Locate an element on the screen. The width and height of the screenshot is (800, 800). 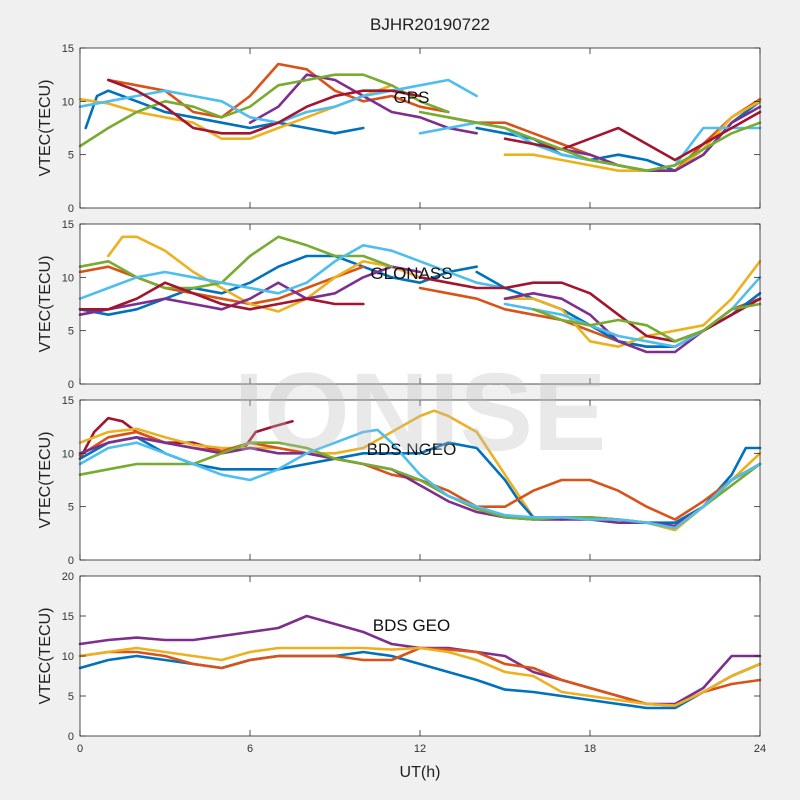
x-tick-label: 6 is located at coordinates (250, 749).